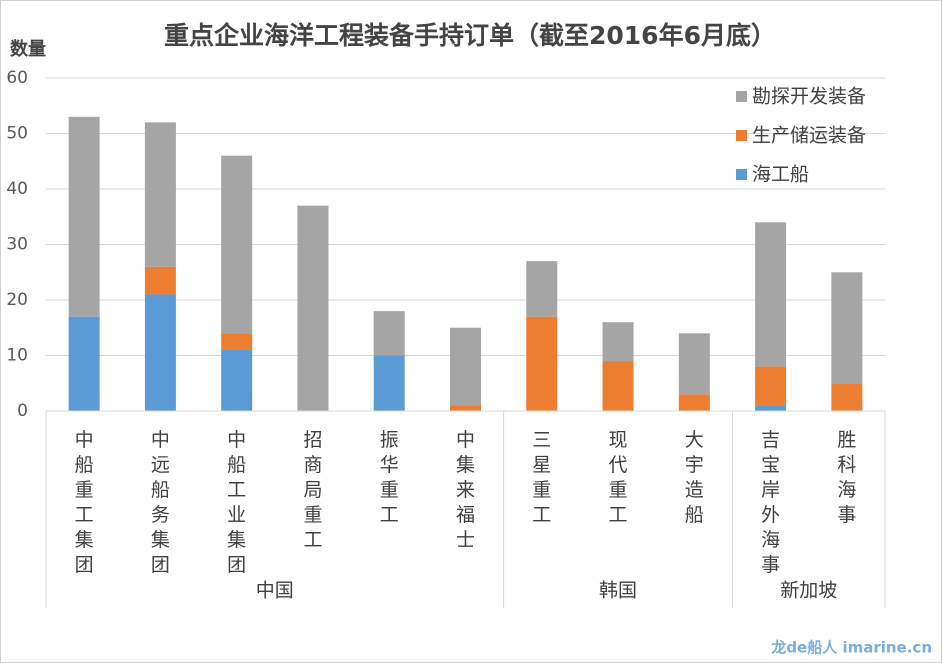 The width and height of the screenshot is (942, 663). What do you see at coordinates (851, 648) in the screenshot?
I see `watermark: 龙de船人 imarine.cn` at bounding box center [851, 648].